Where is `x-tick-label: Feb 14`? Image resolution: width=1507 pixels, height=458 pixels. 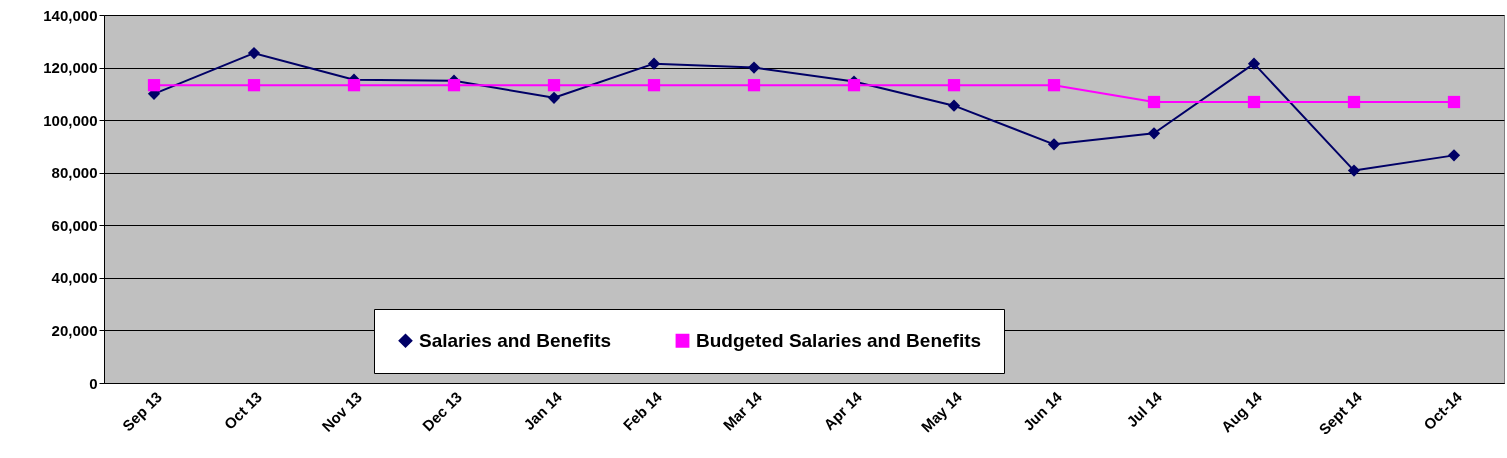 x-tick-label: Feb 14 is located at coordinates (642, 410).